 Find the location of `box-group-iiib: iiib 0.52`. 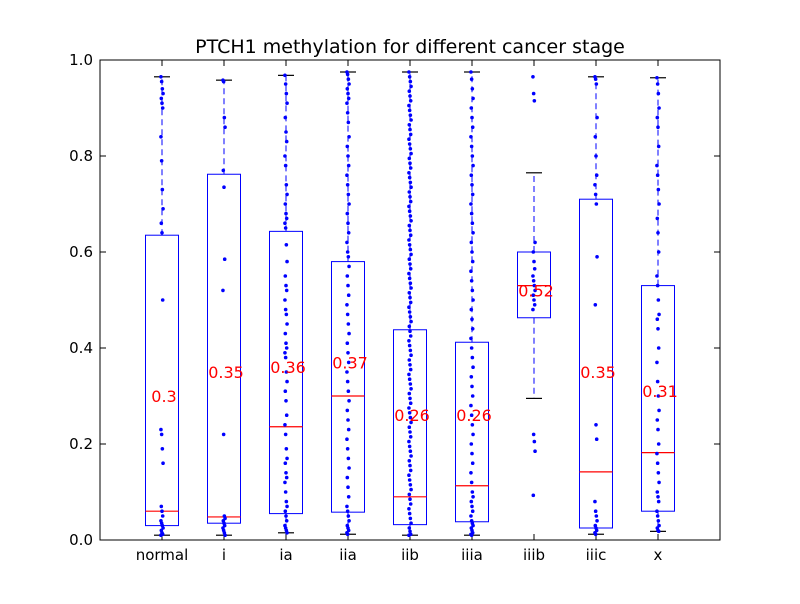

box-group-iiib: iiib 0.52 is located at coordinates (535, 312).